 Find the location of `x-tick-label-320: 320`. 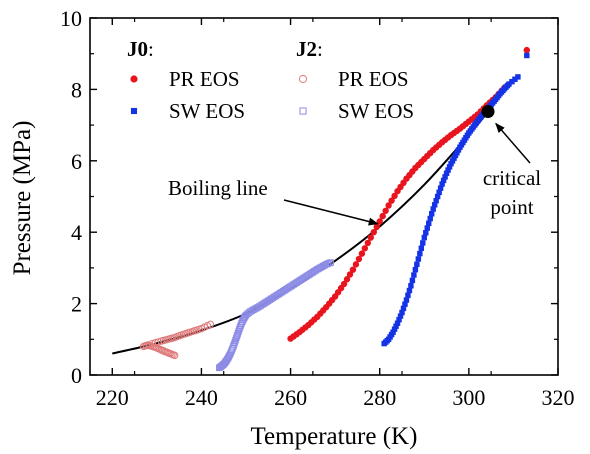

x-tick-label-320: 320 is located at coordinates (558, 397).